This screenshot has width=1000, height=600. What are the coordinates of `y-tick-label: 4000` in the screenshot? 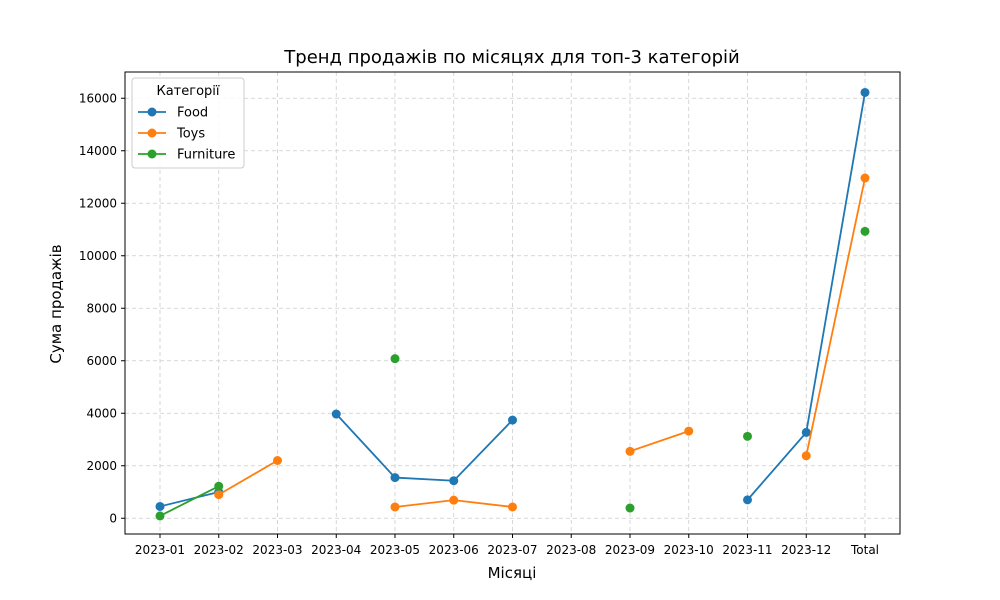 It's located at (101, 413).